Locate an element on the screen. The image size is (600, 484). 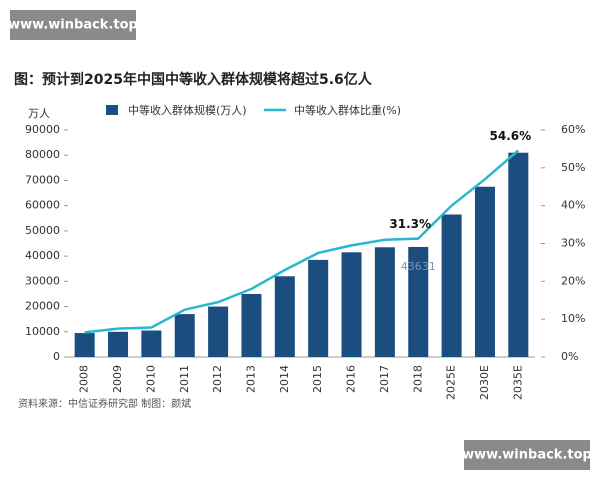
x-tick-label: 2017 is located at coordinates (384, 379).